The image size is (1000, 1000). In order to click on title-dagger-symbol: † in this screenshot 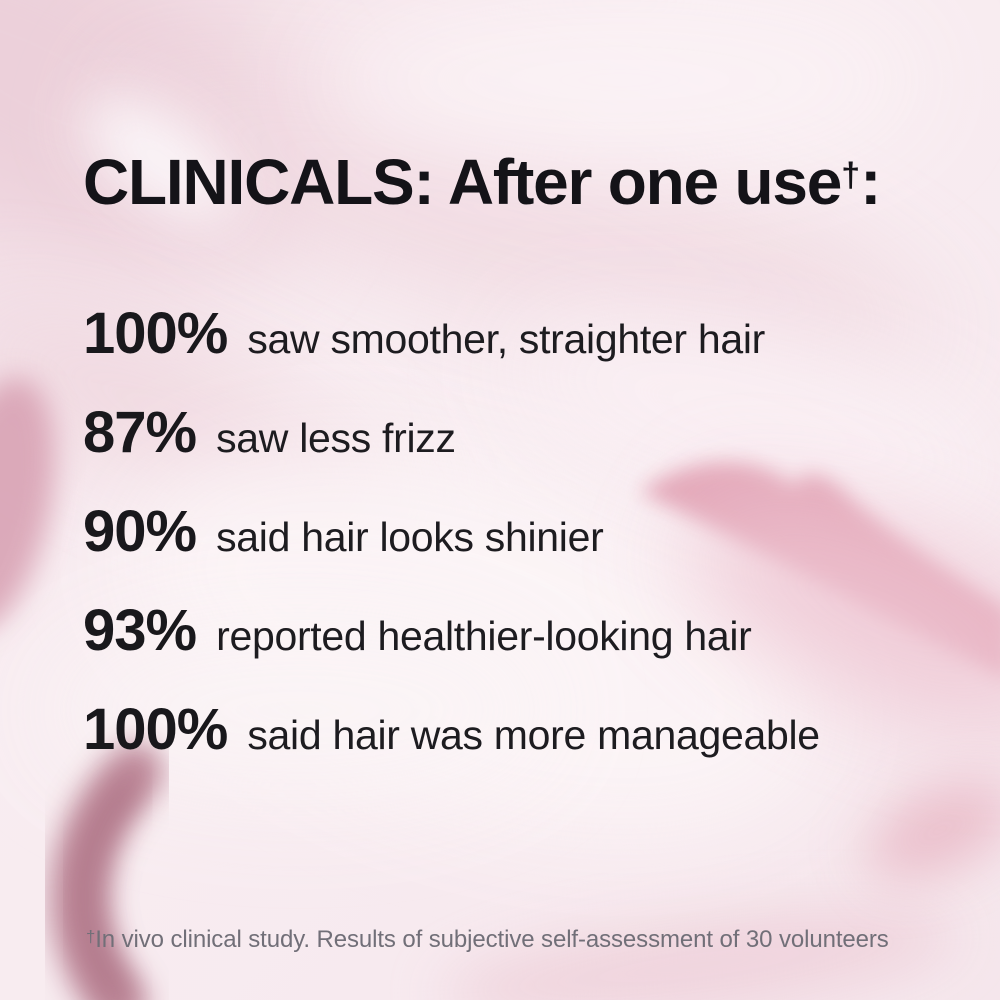, I will do `click(851, 175)`.